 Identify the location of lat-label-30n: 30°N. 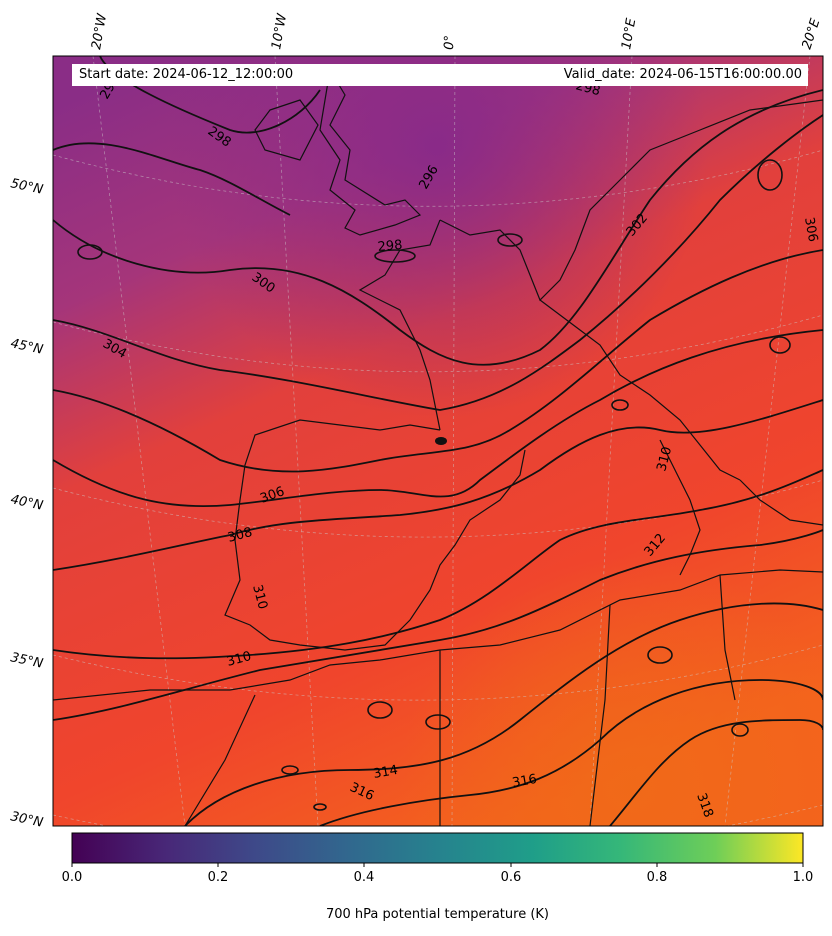
(26, 820).